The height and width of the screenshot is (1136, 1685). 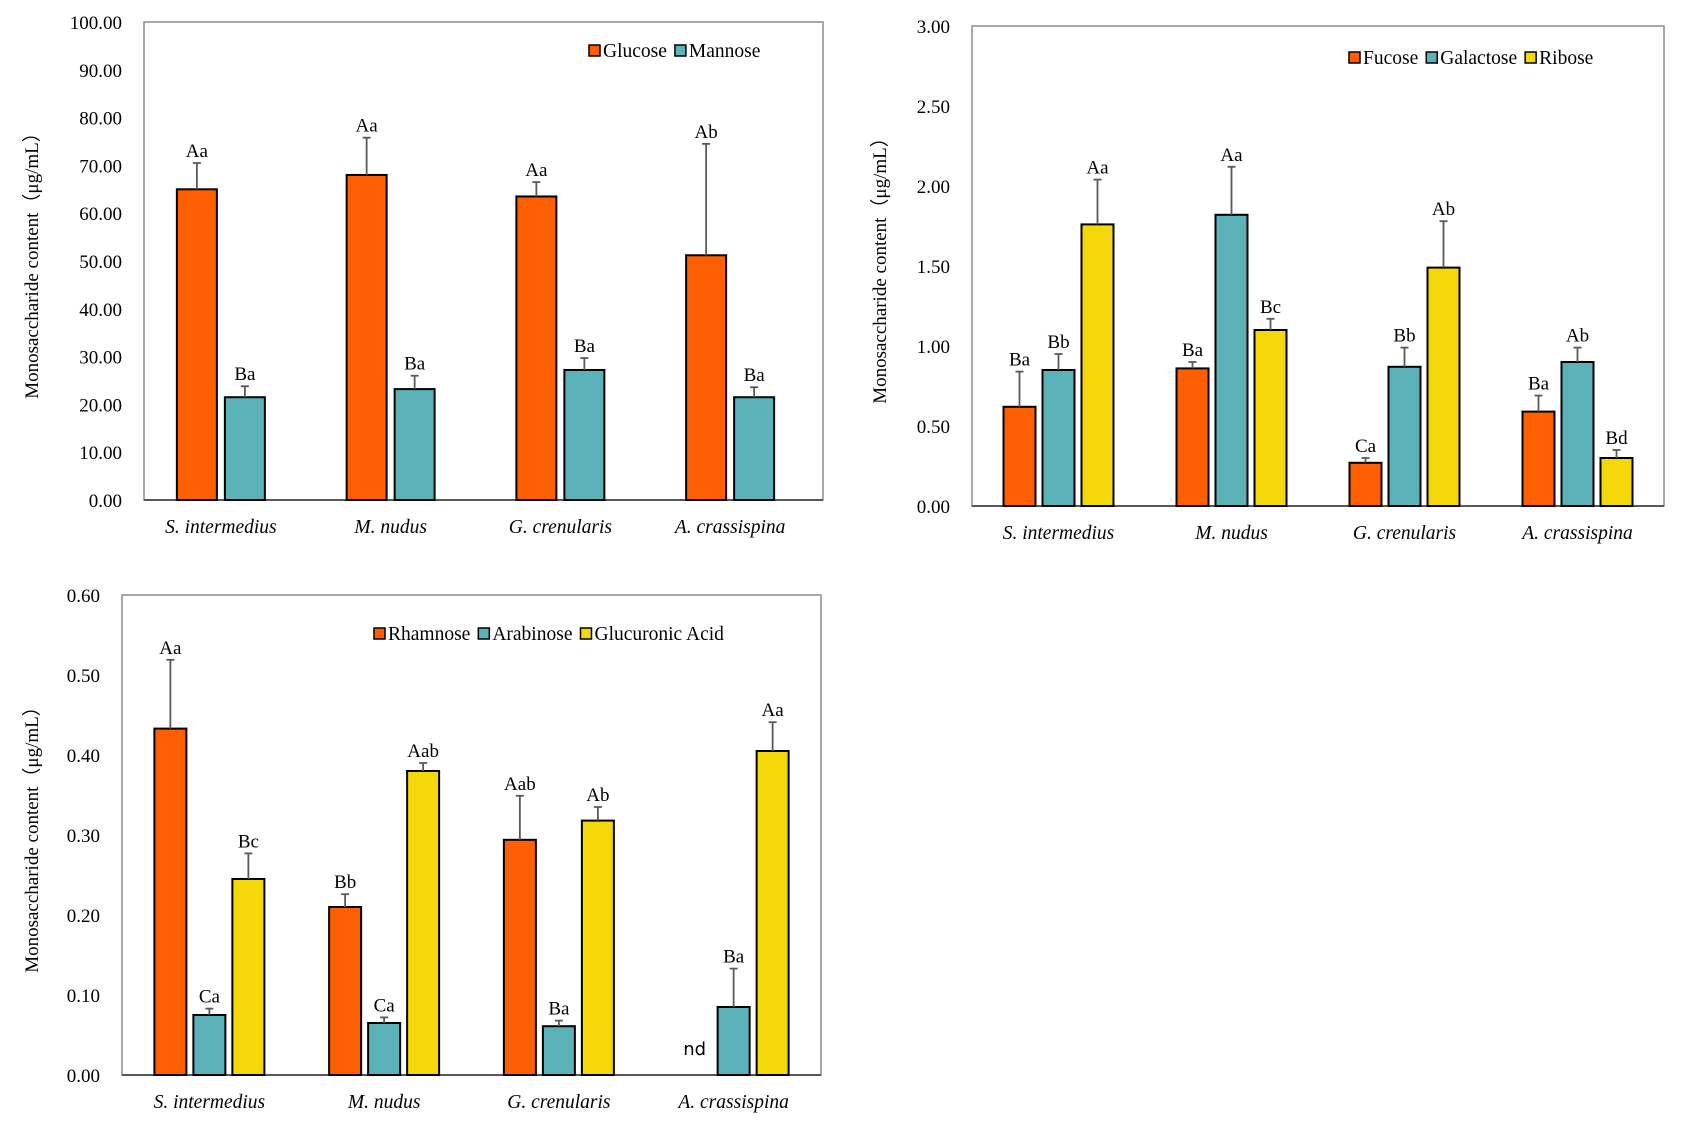 I want to click on legend-label: Mannose, so click(x=725, y=51).